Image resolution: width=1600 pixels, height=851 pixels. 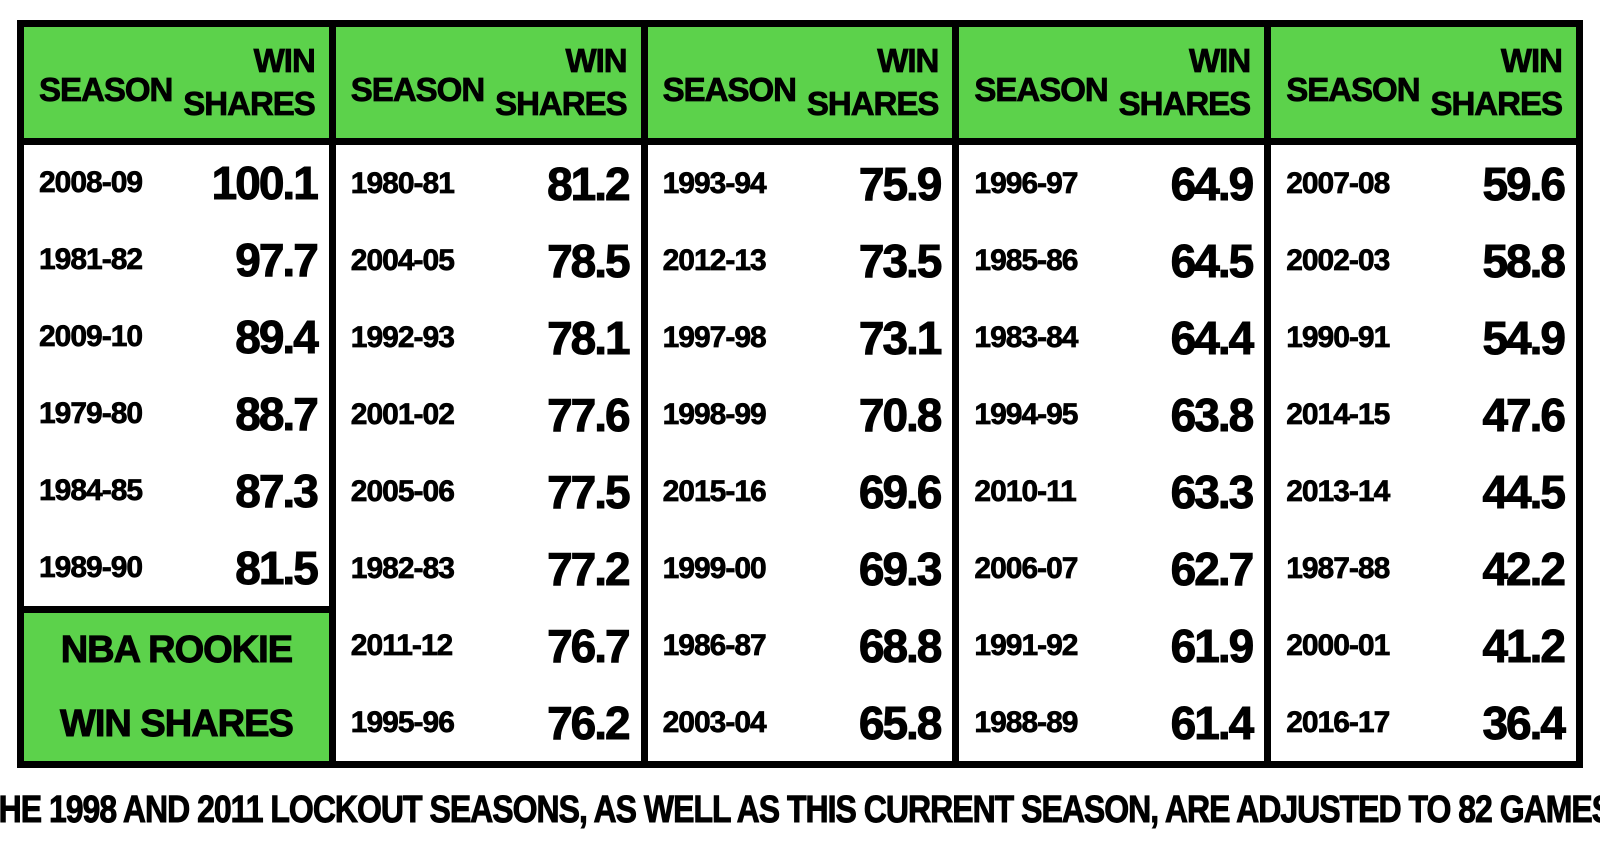 What do you see at coordinates (900, 645) in the screenshot?
I see `win-shares-cell: 68.8` at bounding box center [900, 645].